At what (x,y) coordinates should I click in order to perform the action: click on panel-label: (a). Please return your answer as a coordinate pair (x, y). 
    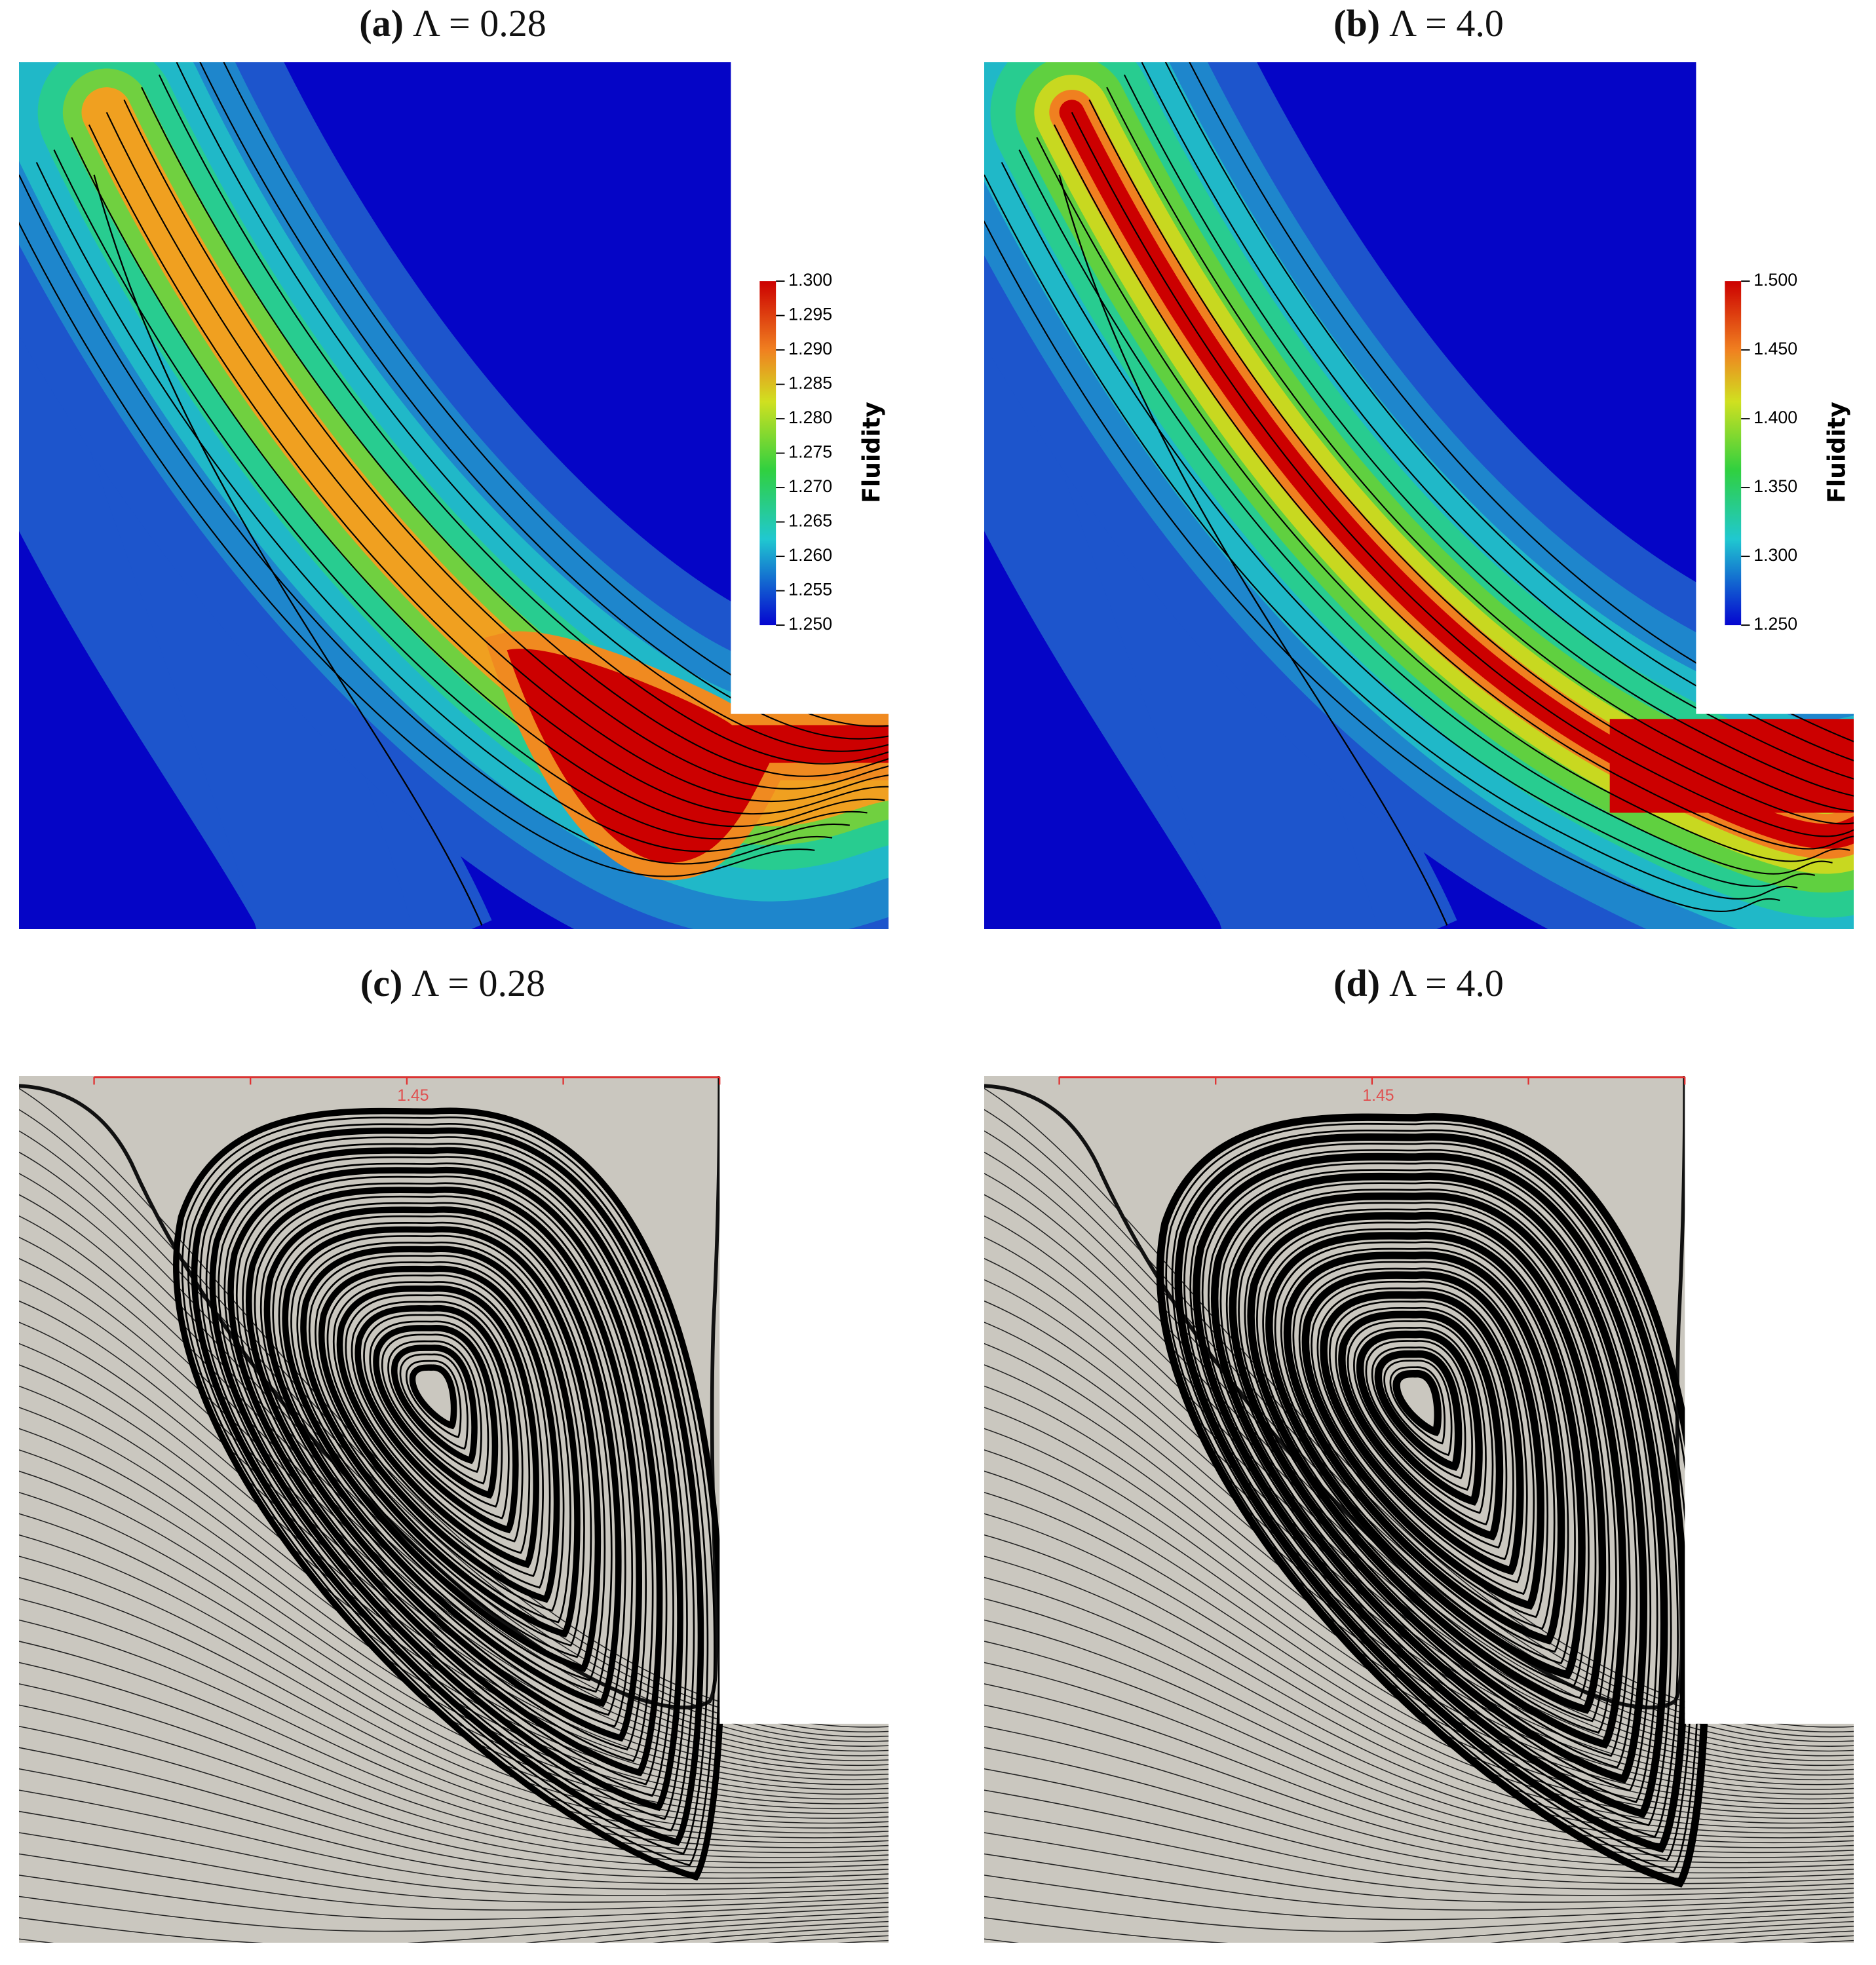
    Looking at the image, I should click on (381, 23).